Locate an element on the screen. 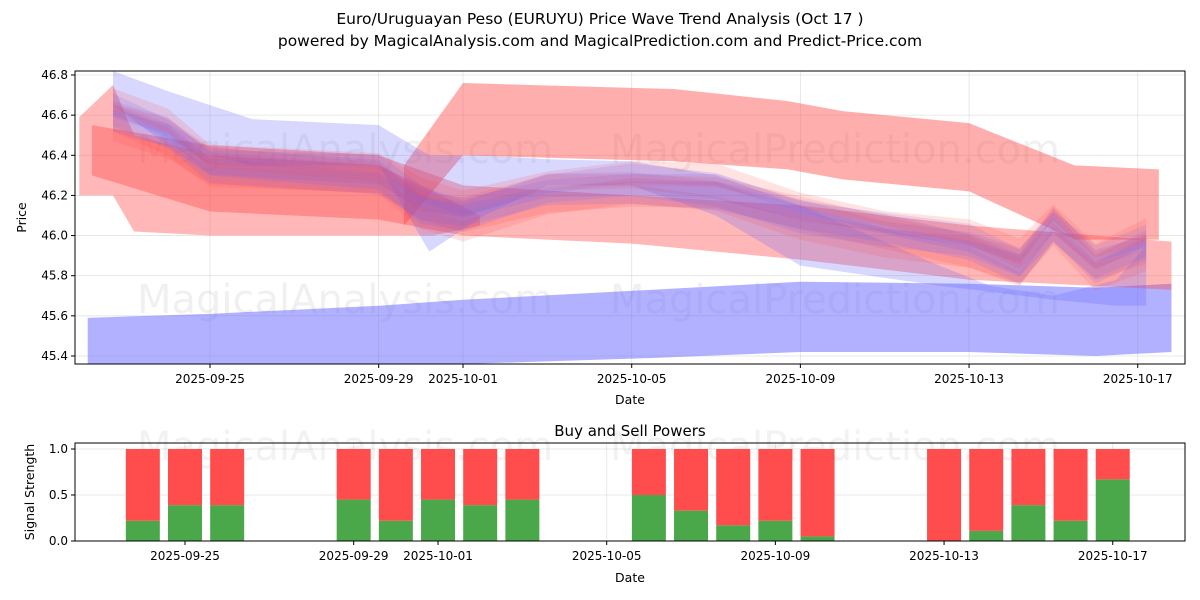 This screenshot has width=1200, height=600. y-tick-label: 46.6 is located at coordinates (54, 115).